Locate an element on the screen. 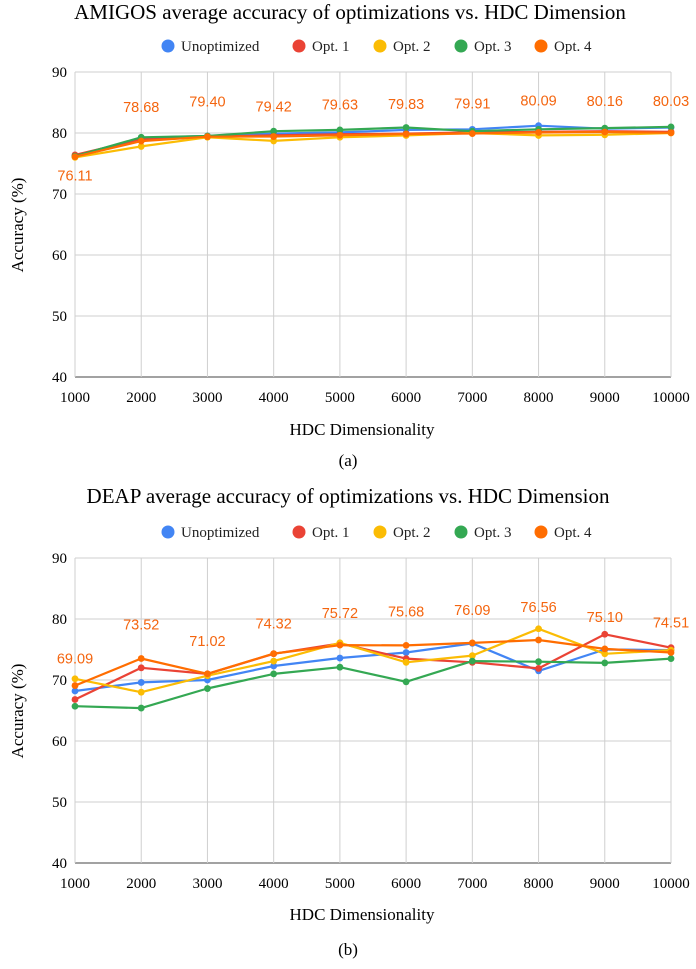 This screenshot has width=696, height=969. data-label: 79.91 is located at coordinates (472, 105).